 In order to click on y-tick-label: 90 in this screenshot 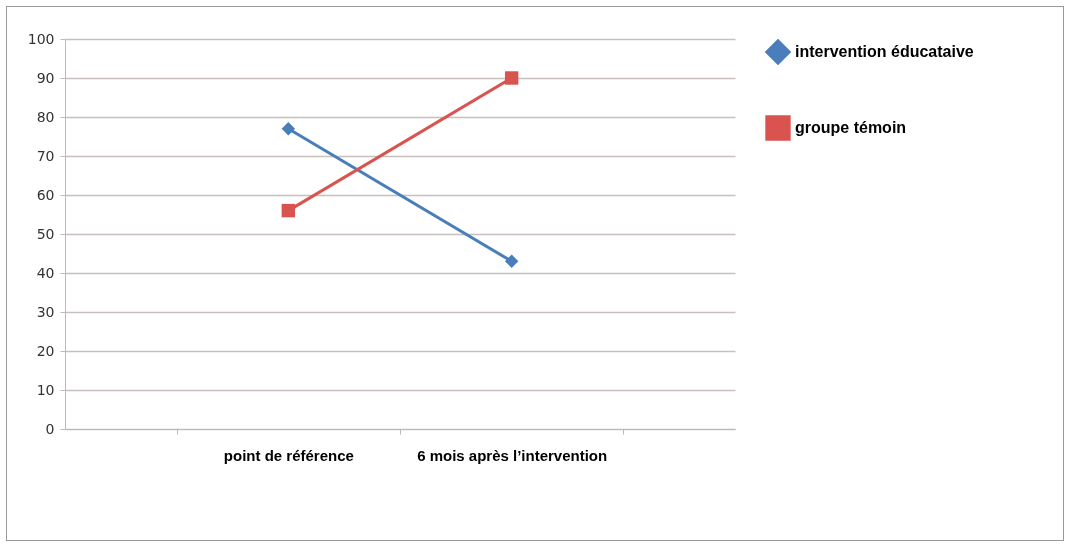, I will do `click(45, 77)`.